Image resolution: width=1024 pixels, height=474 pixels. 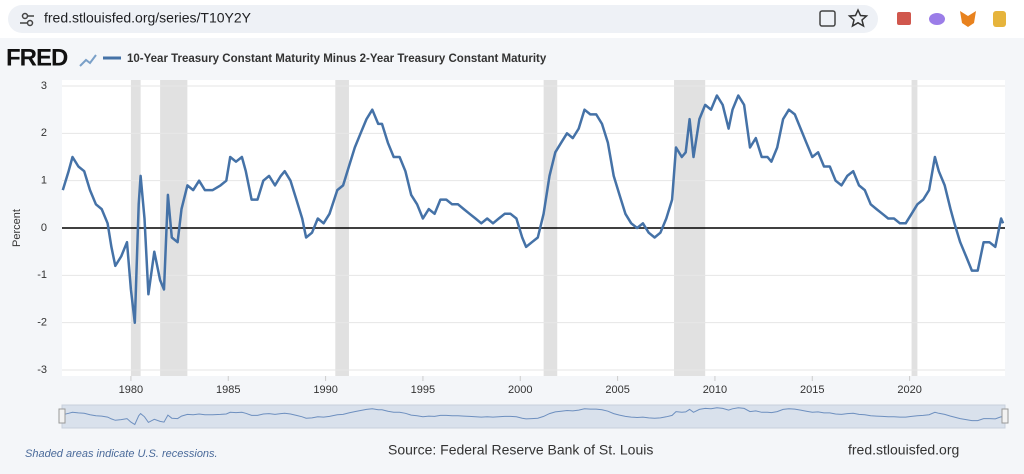 I want to click on y-tick-label: 3, so click(x=44, y=86).